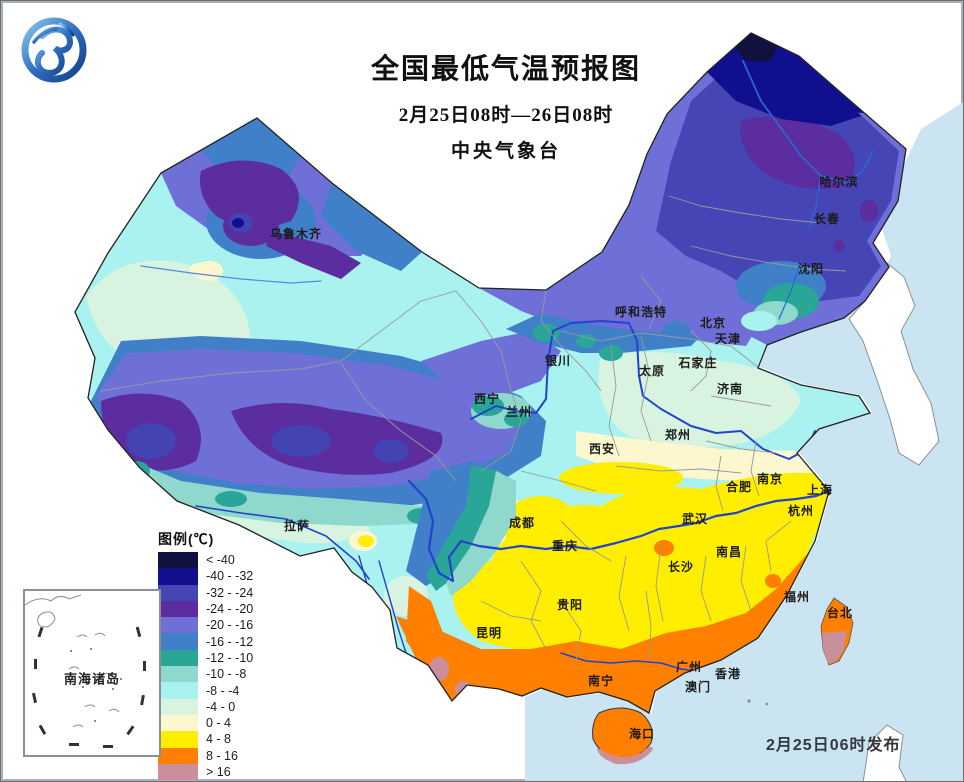  Describe the element at coordinates (243, 772) in the screenshot. I see `legend-row: > 16` at that location.